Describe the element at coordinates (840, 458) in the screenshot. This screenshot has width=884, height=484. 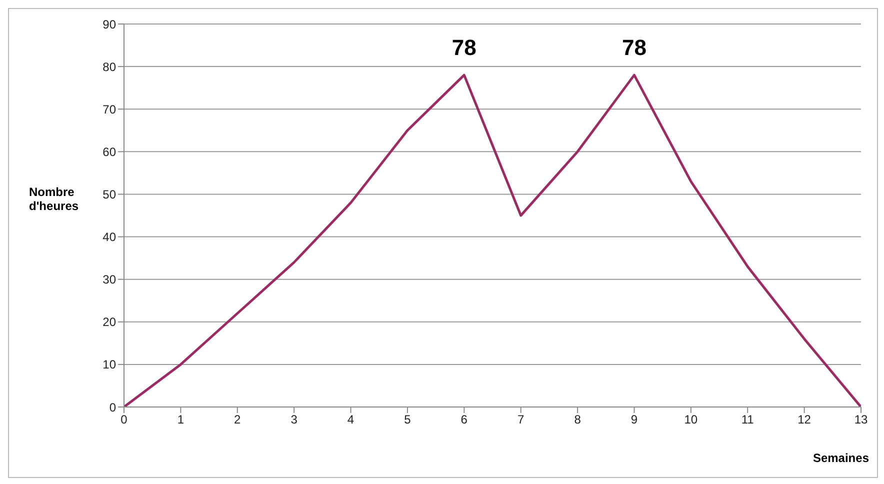
I see `x-axis-title: Semaines` at that location.